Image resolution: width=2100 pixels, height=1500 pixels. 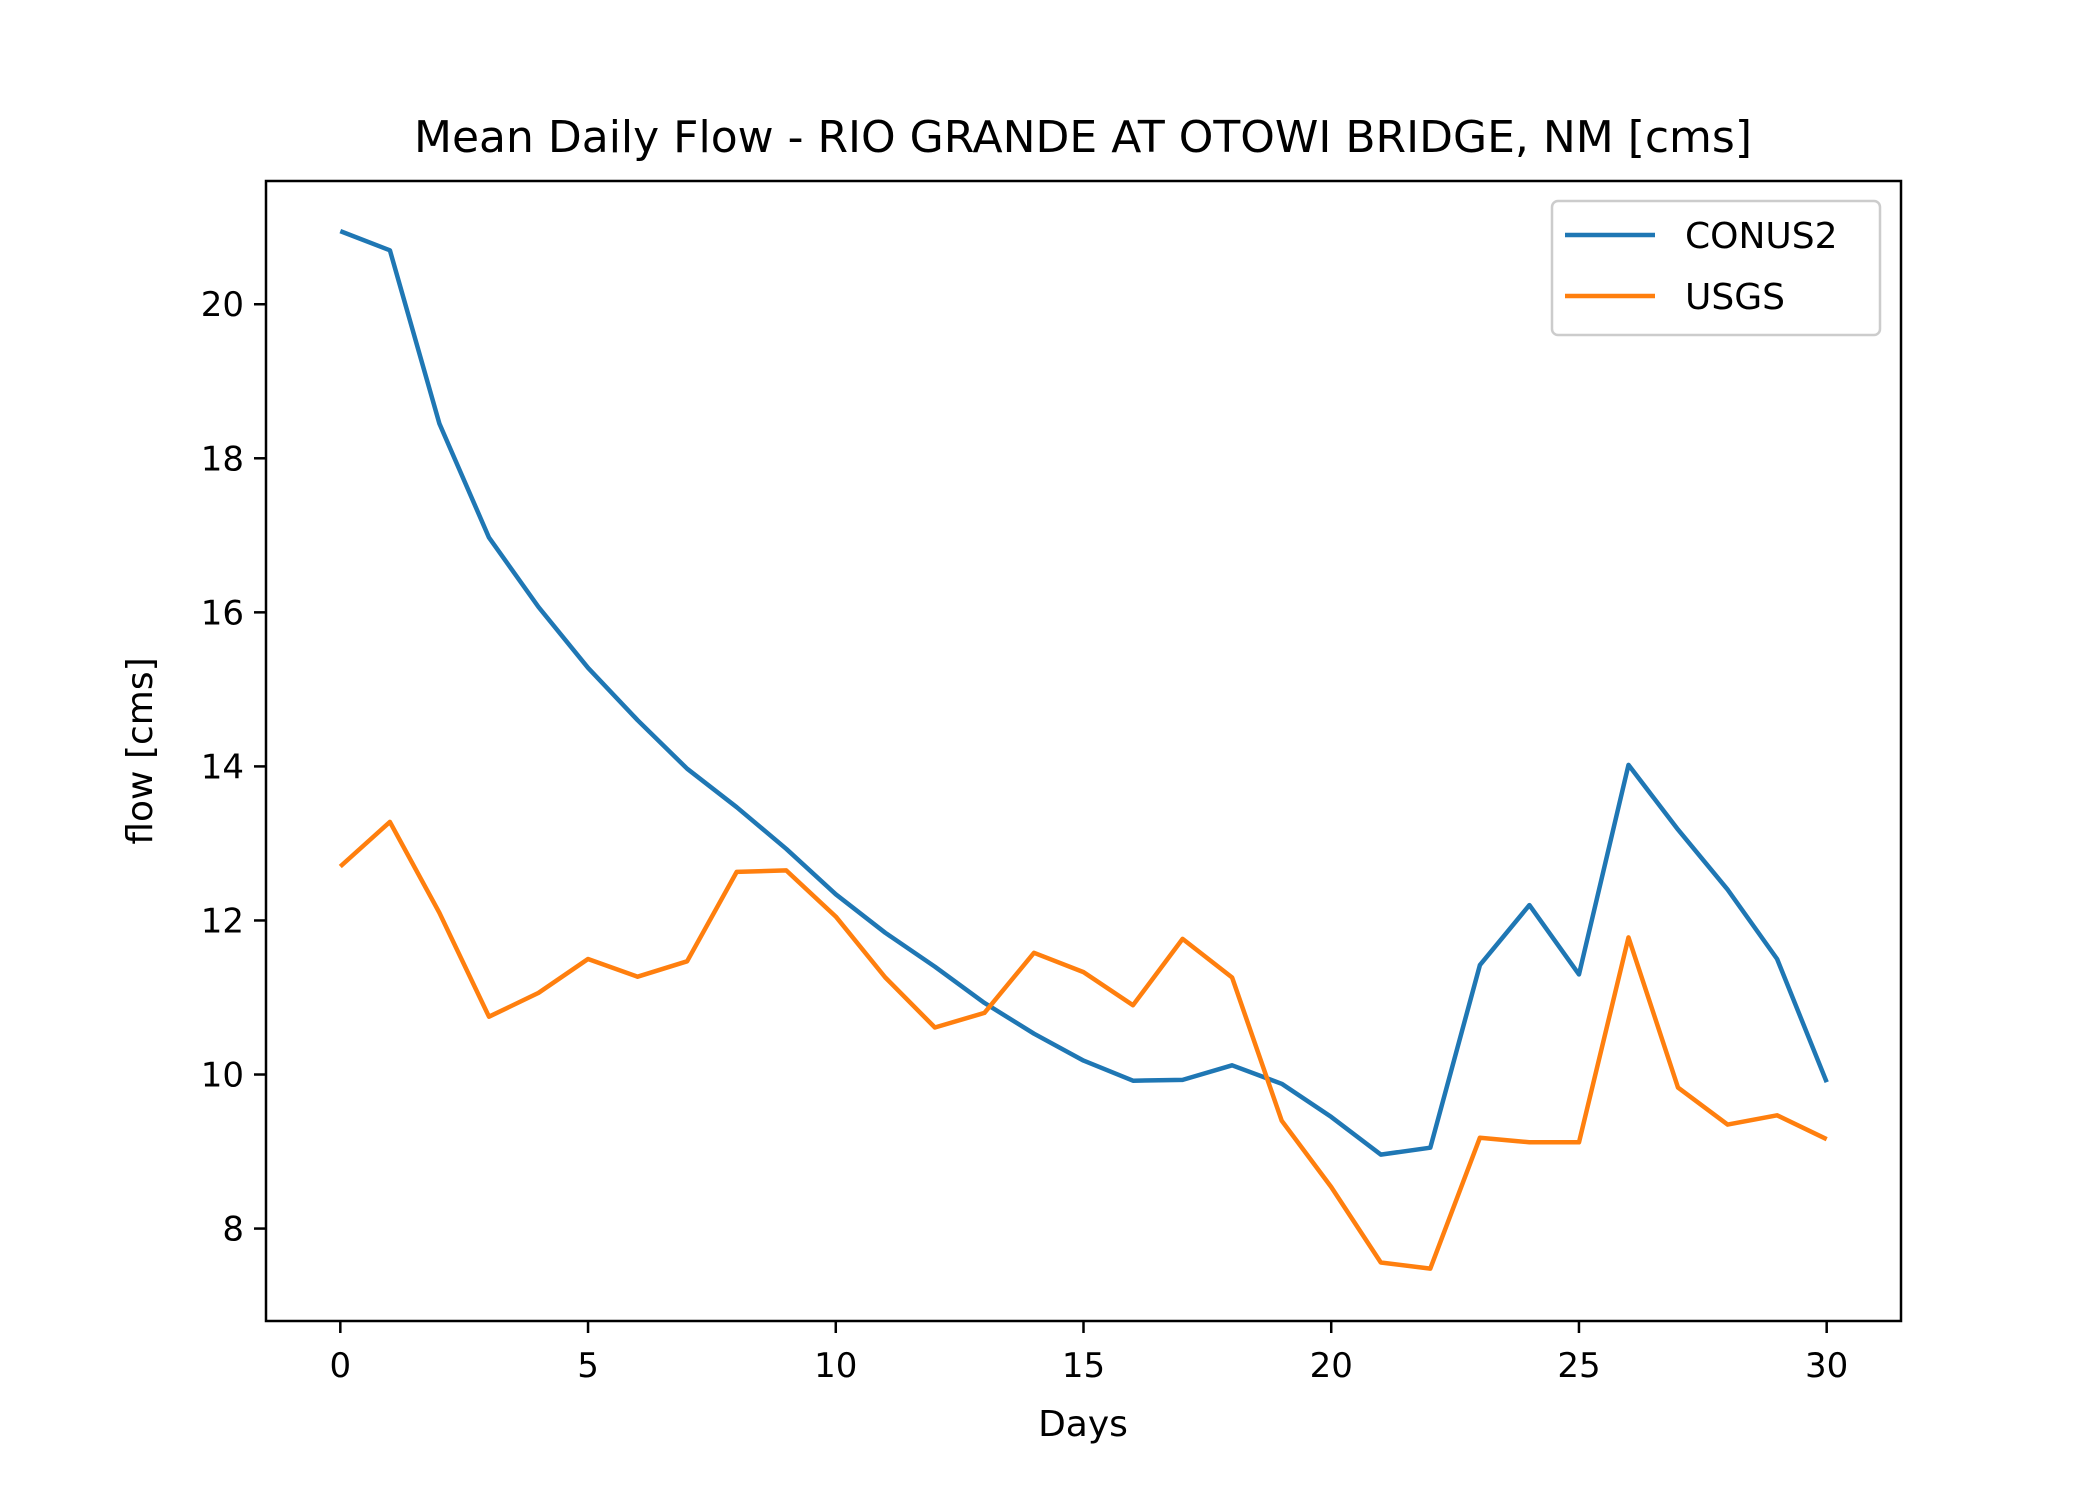 I want to click on legend-label-conus2: CONUS2, so click(x=1761, y=236).